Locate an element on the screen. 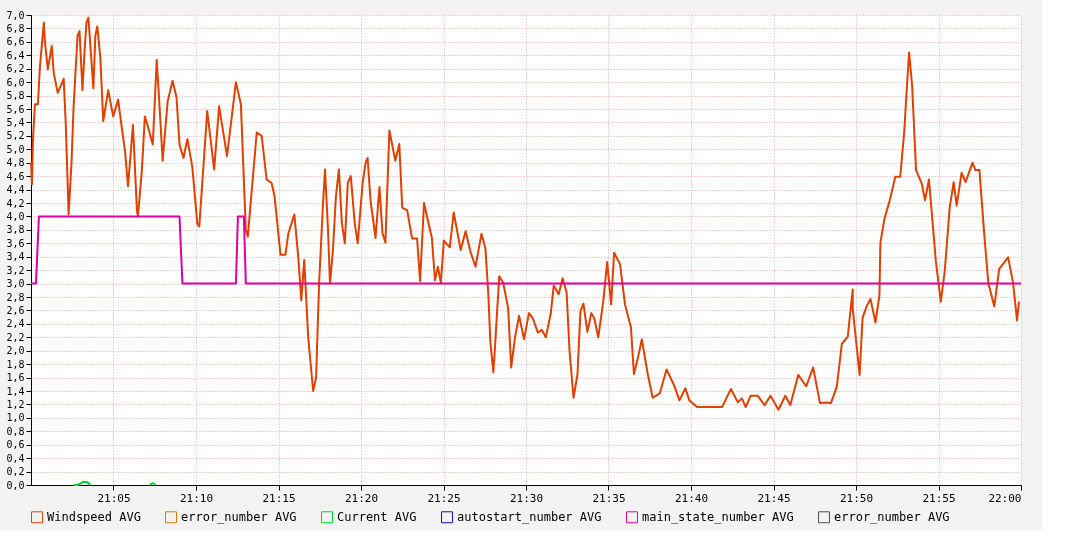 The height and width of the screenshot is (555, 1081). y-tick-label: 2,8 is located at coordinates (15, 297).